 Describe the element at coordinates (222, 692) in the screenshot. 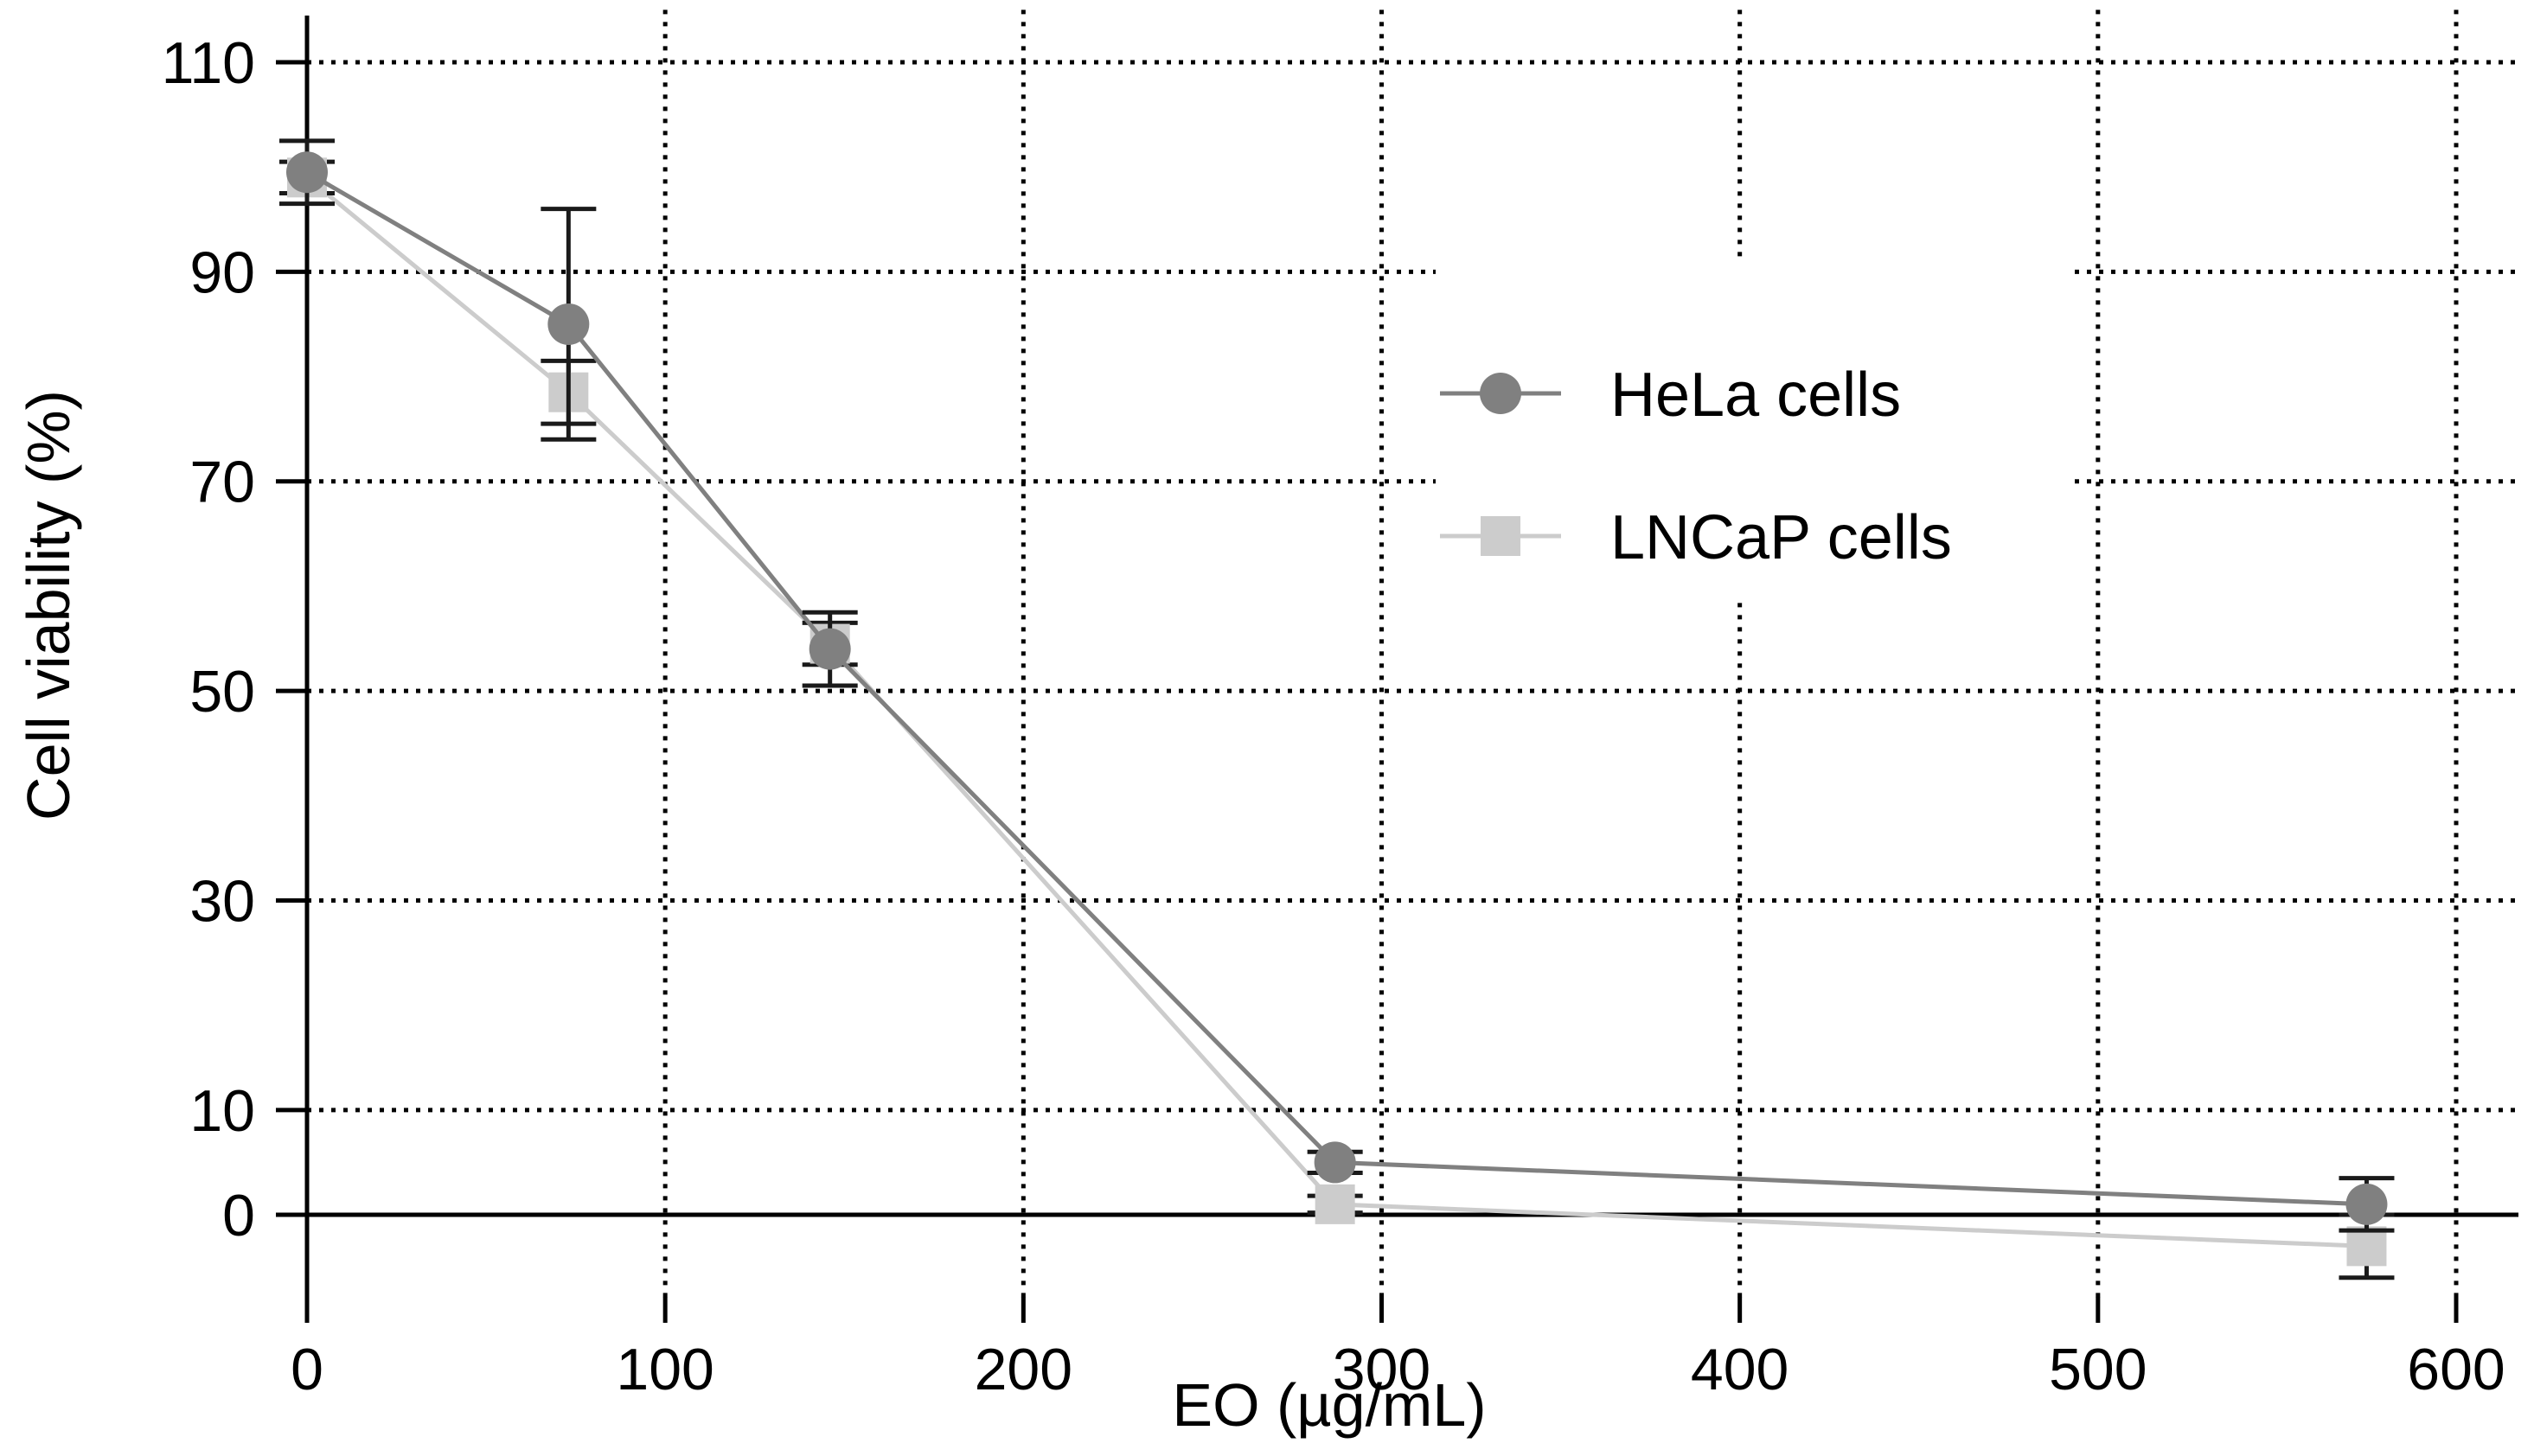

I see `y-tick-label: 50` at that location.